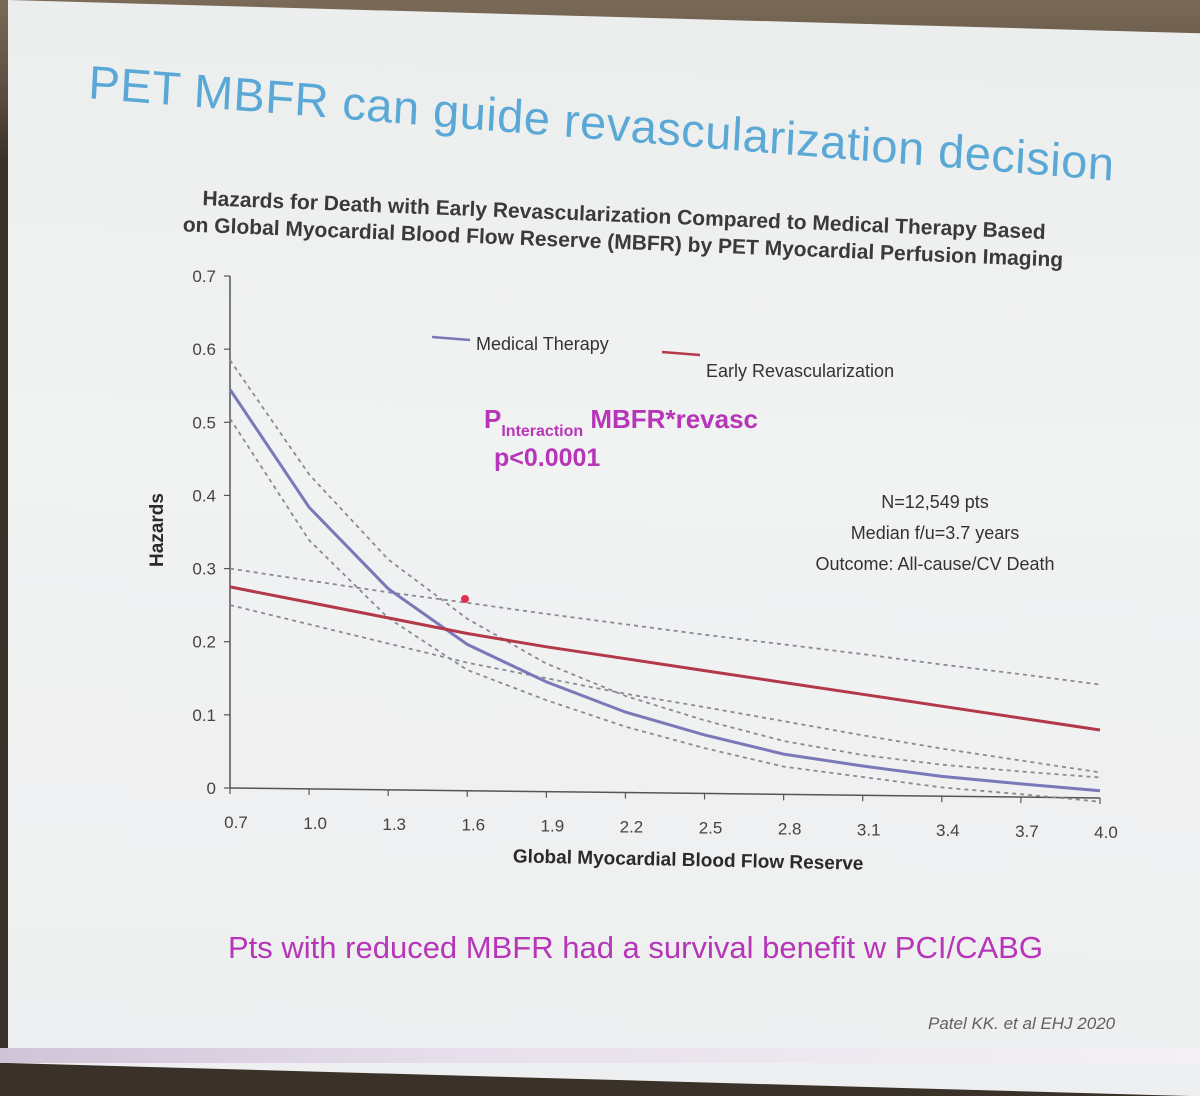  What do you see at coordinates (948, 830) in the screenshot?
I see `x-tick-label: 3.4` at bounding box center [948, 830].